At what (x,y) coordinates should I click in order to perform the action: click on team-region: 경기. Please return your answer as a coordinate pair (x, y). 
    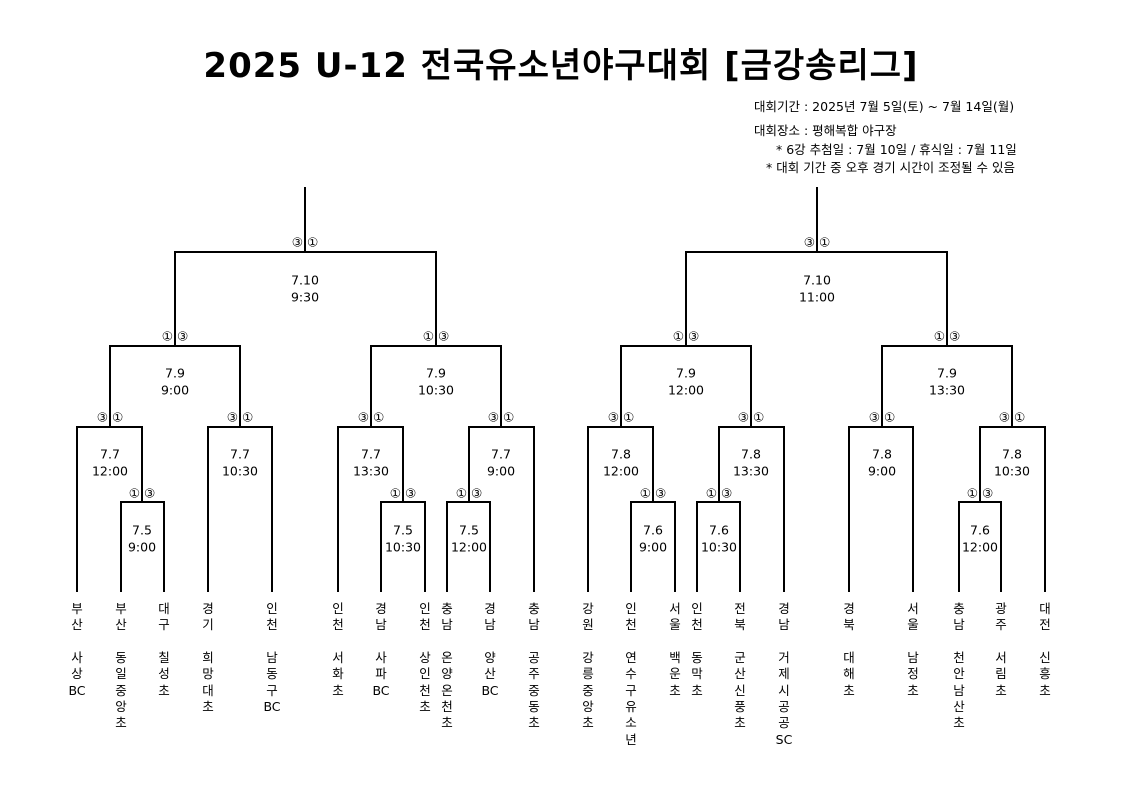
    Looking at the image, I should click on (208, 617).